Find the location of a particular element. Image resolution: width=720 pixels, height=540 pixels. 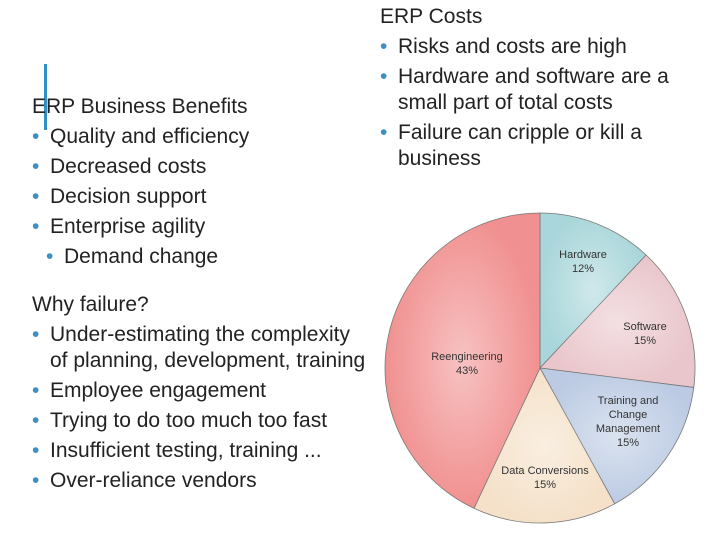

pie-label-value: 43% is located at coordinates (467, 371).